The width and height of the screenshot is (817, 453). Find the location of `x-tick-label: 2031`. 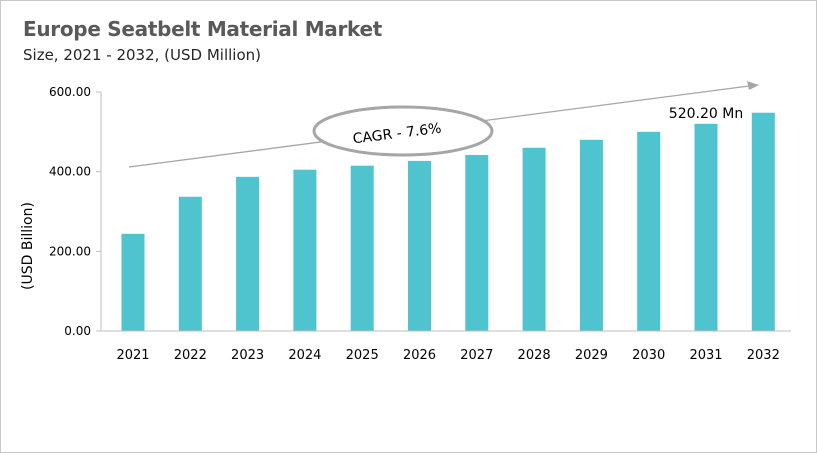

x-tick-label: 2031 is located at coordinates (705, 355).